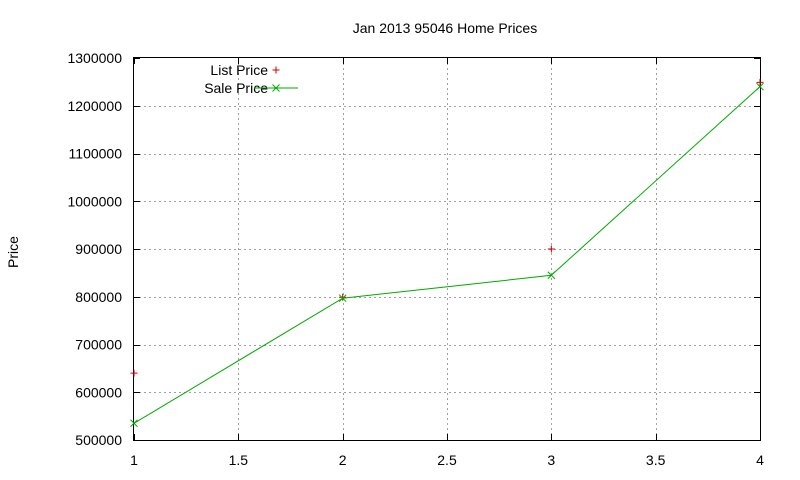 This screenshot has width=800, height=480. I want to click on y-tick-label: 700000, so click(98, 345).